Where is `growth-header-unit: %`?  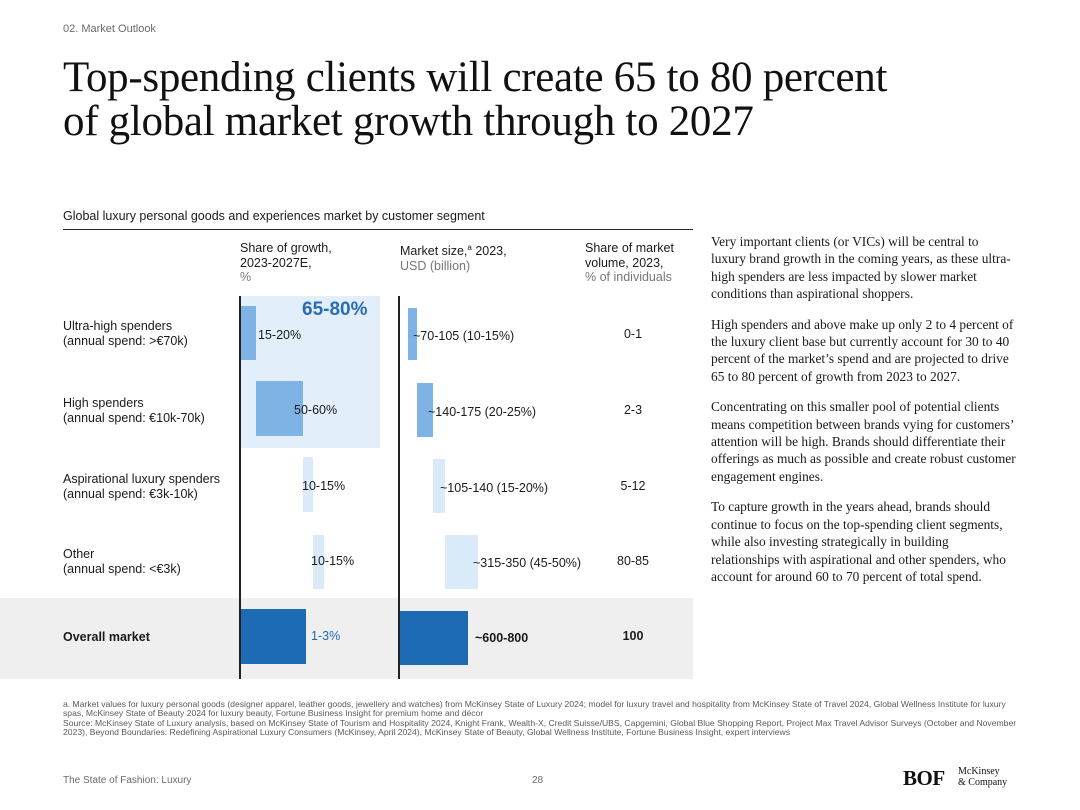 growth-header-unit: % is located at coordinates (246, 277).